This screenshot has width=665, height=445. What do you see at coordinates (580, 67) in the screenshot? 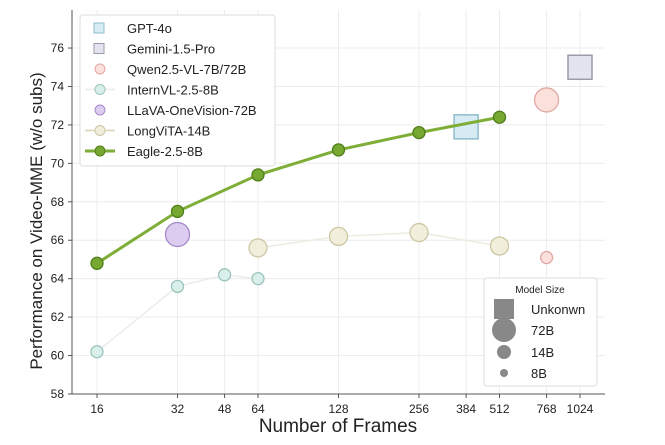
I see `gemini-1-5-pro-point` at bounding box center [580, 67].